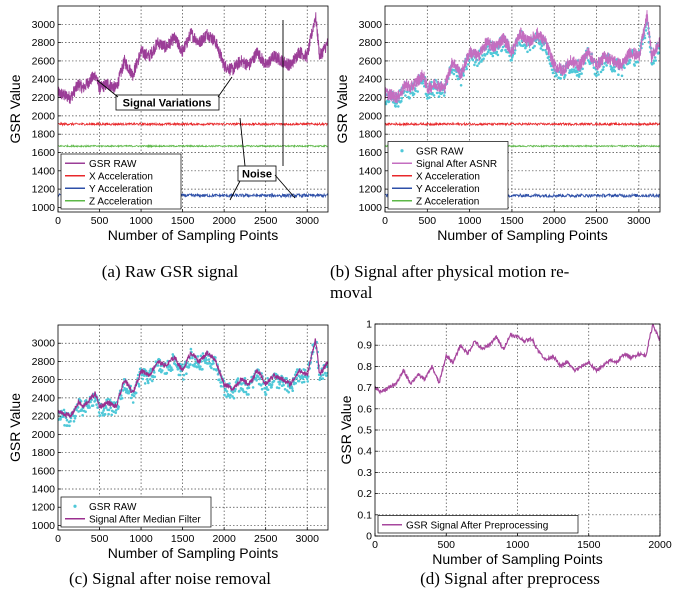 This screenshot has height=600, width=678. What do you see at coordinates (44, 435) in the screenshot?
I see `y-tick-label: 2000` at bounding box center [44, 435].